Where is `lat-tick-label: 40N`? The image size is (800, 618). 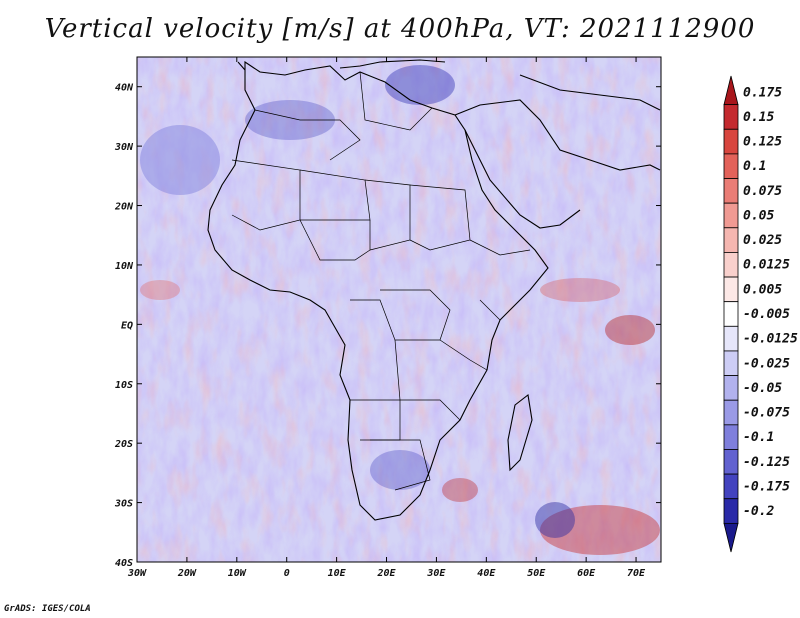
lat-tick-label: 40N is located at coordinates (124, 88).